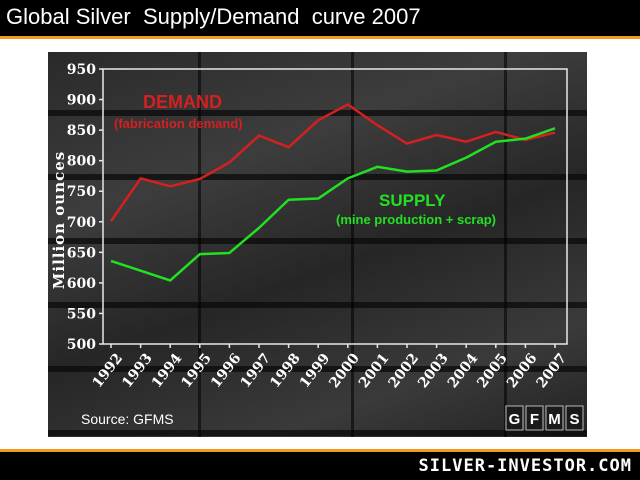 The image size is (640, 480). I want to click on x-tick-label: 2001, so click(374, 371).